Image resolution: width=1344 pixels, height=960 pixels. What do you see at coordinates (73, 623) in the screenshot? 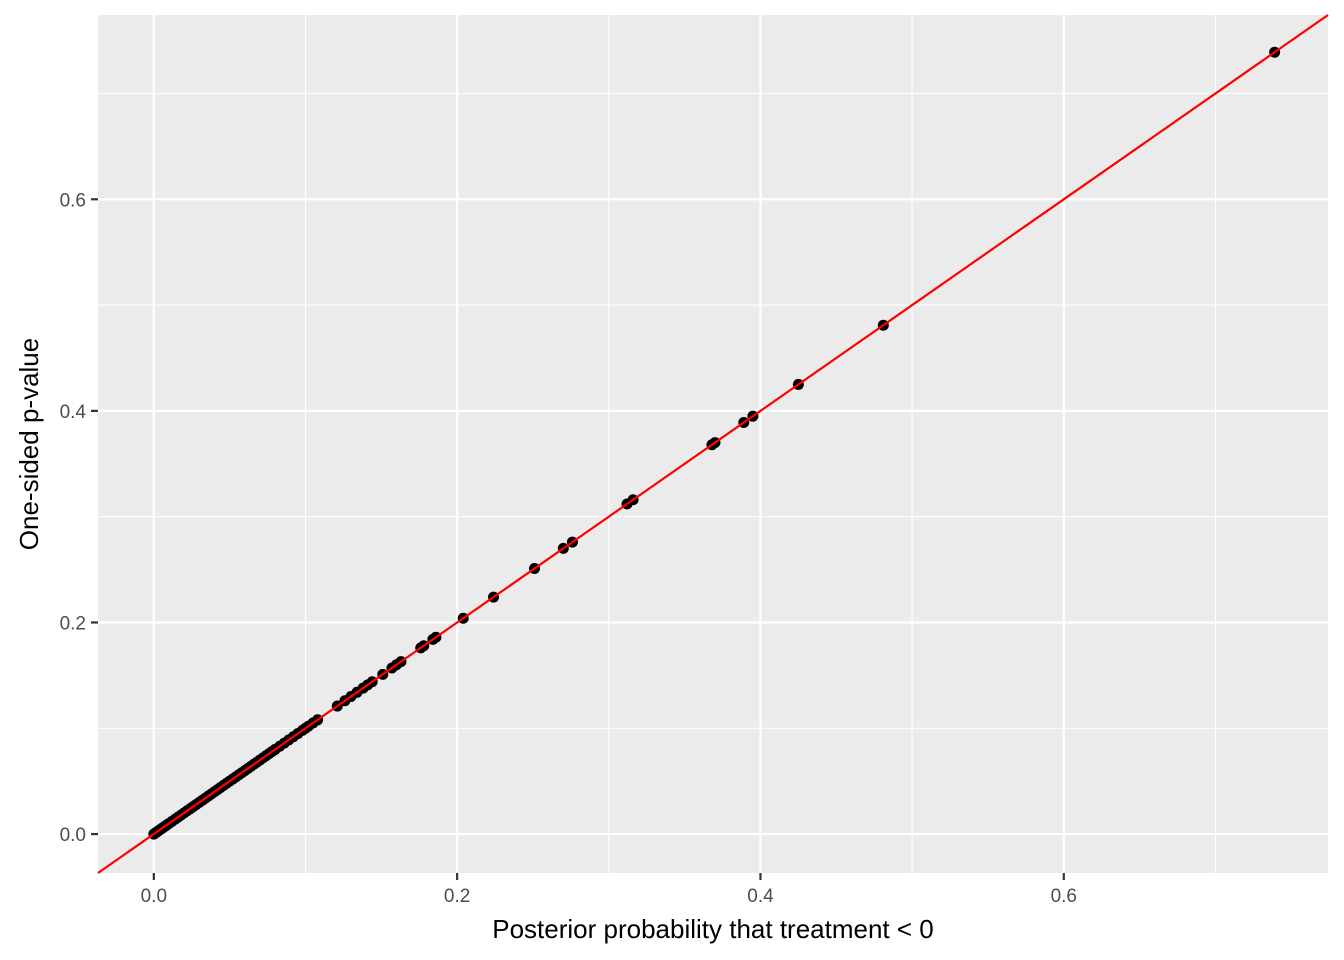
I see `y-tick-label: 0.2` at bounding box center [73, 623].